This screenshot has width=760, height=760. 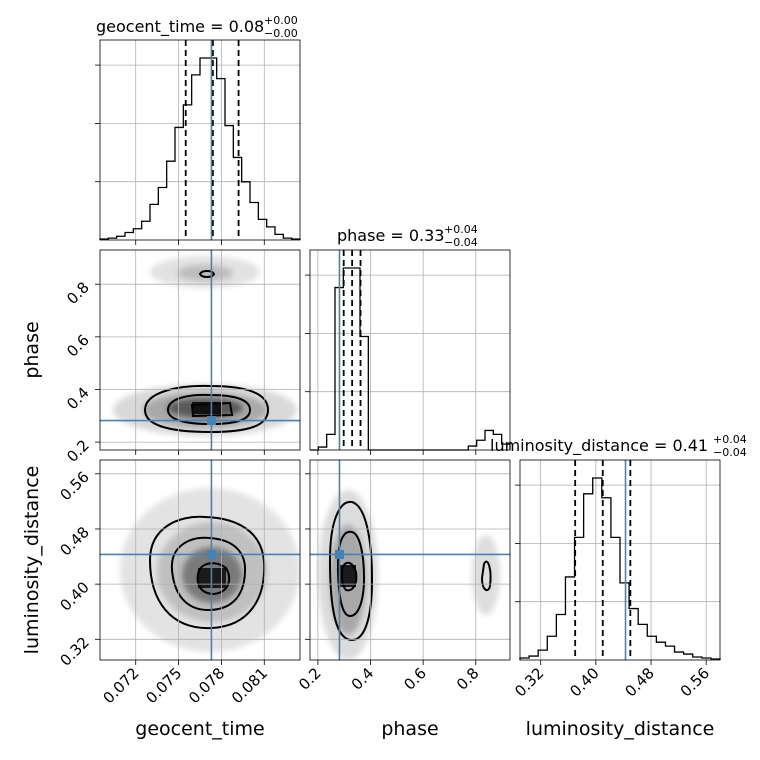 What do you see at coordinates (529, 682) in the screenshot?
I see `x-tick-label: 0.32` at bounding box center [529, 682].